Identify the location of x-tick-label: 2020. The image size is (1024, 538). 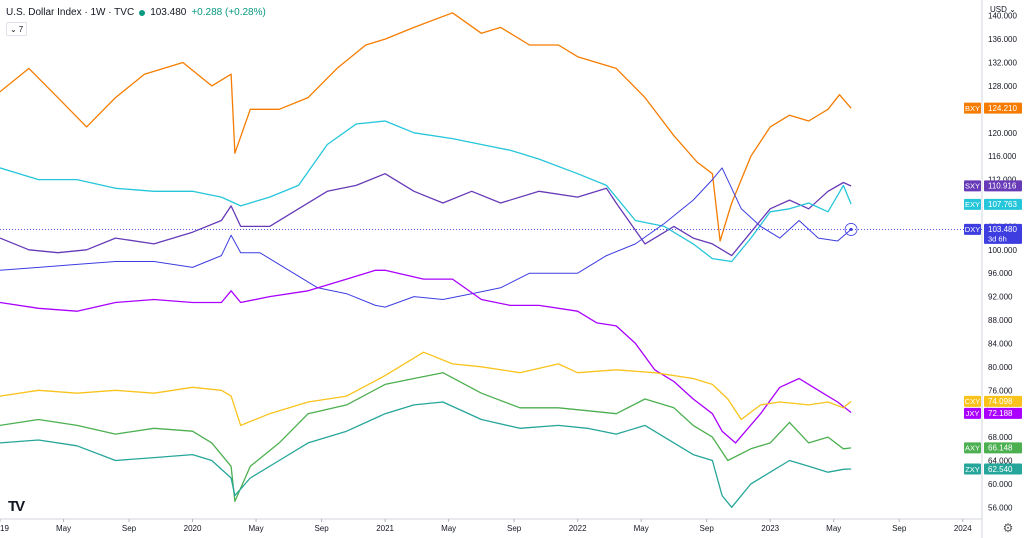
(193, 528).